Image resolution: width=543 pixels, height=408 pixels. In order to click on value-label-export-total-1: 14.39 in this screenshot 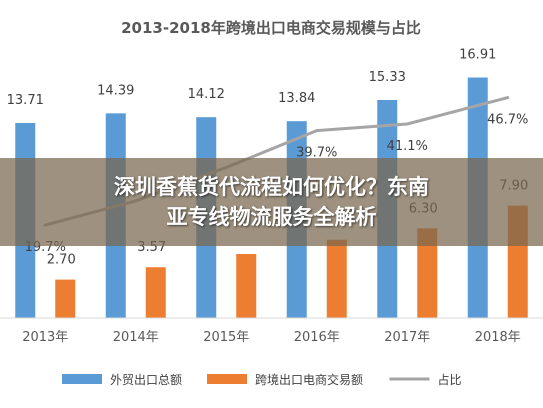, I will do `click(115, 90)`.